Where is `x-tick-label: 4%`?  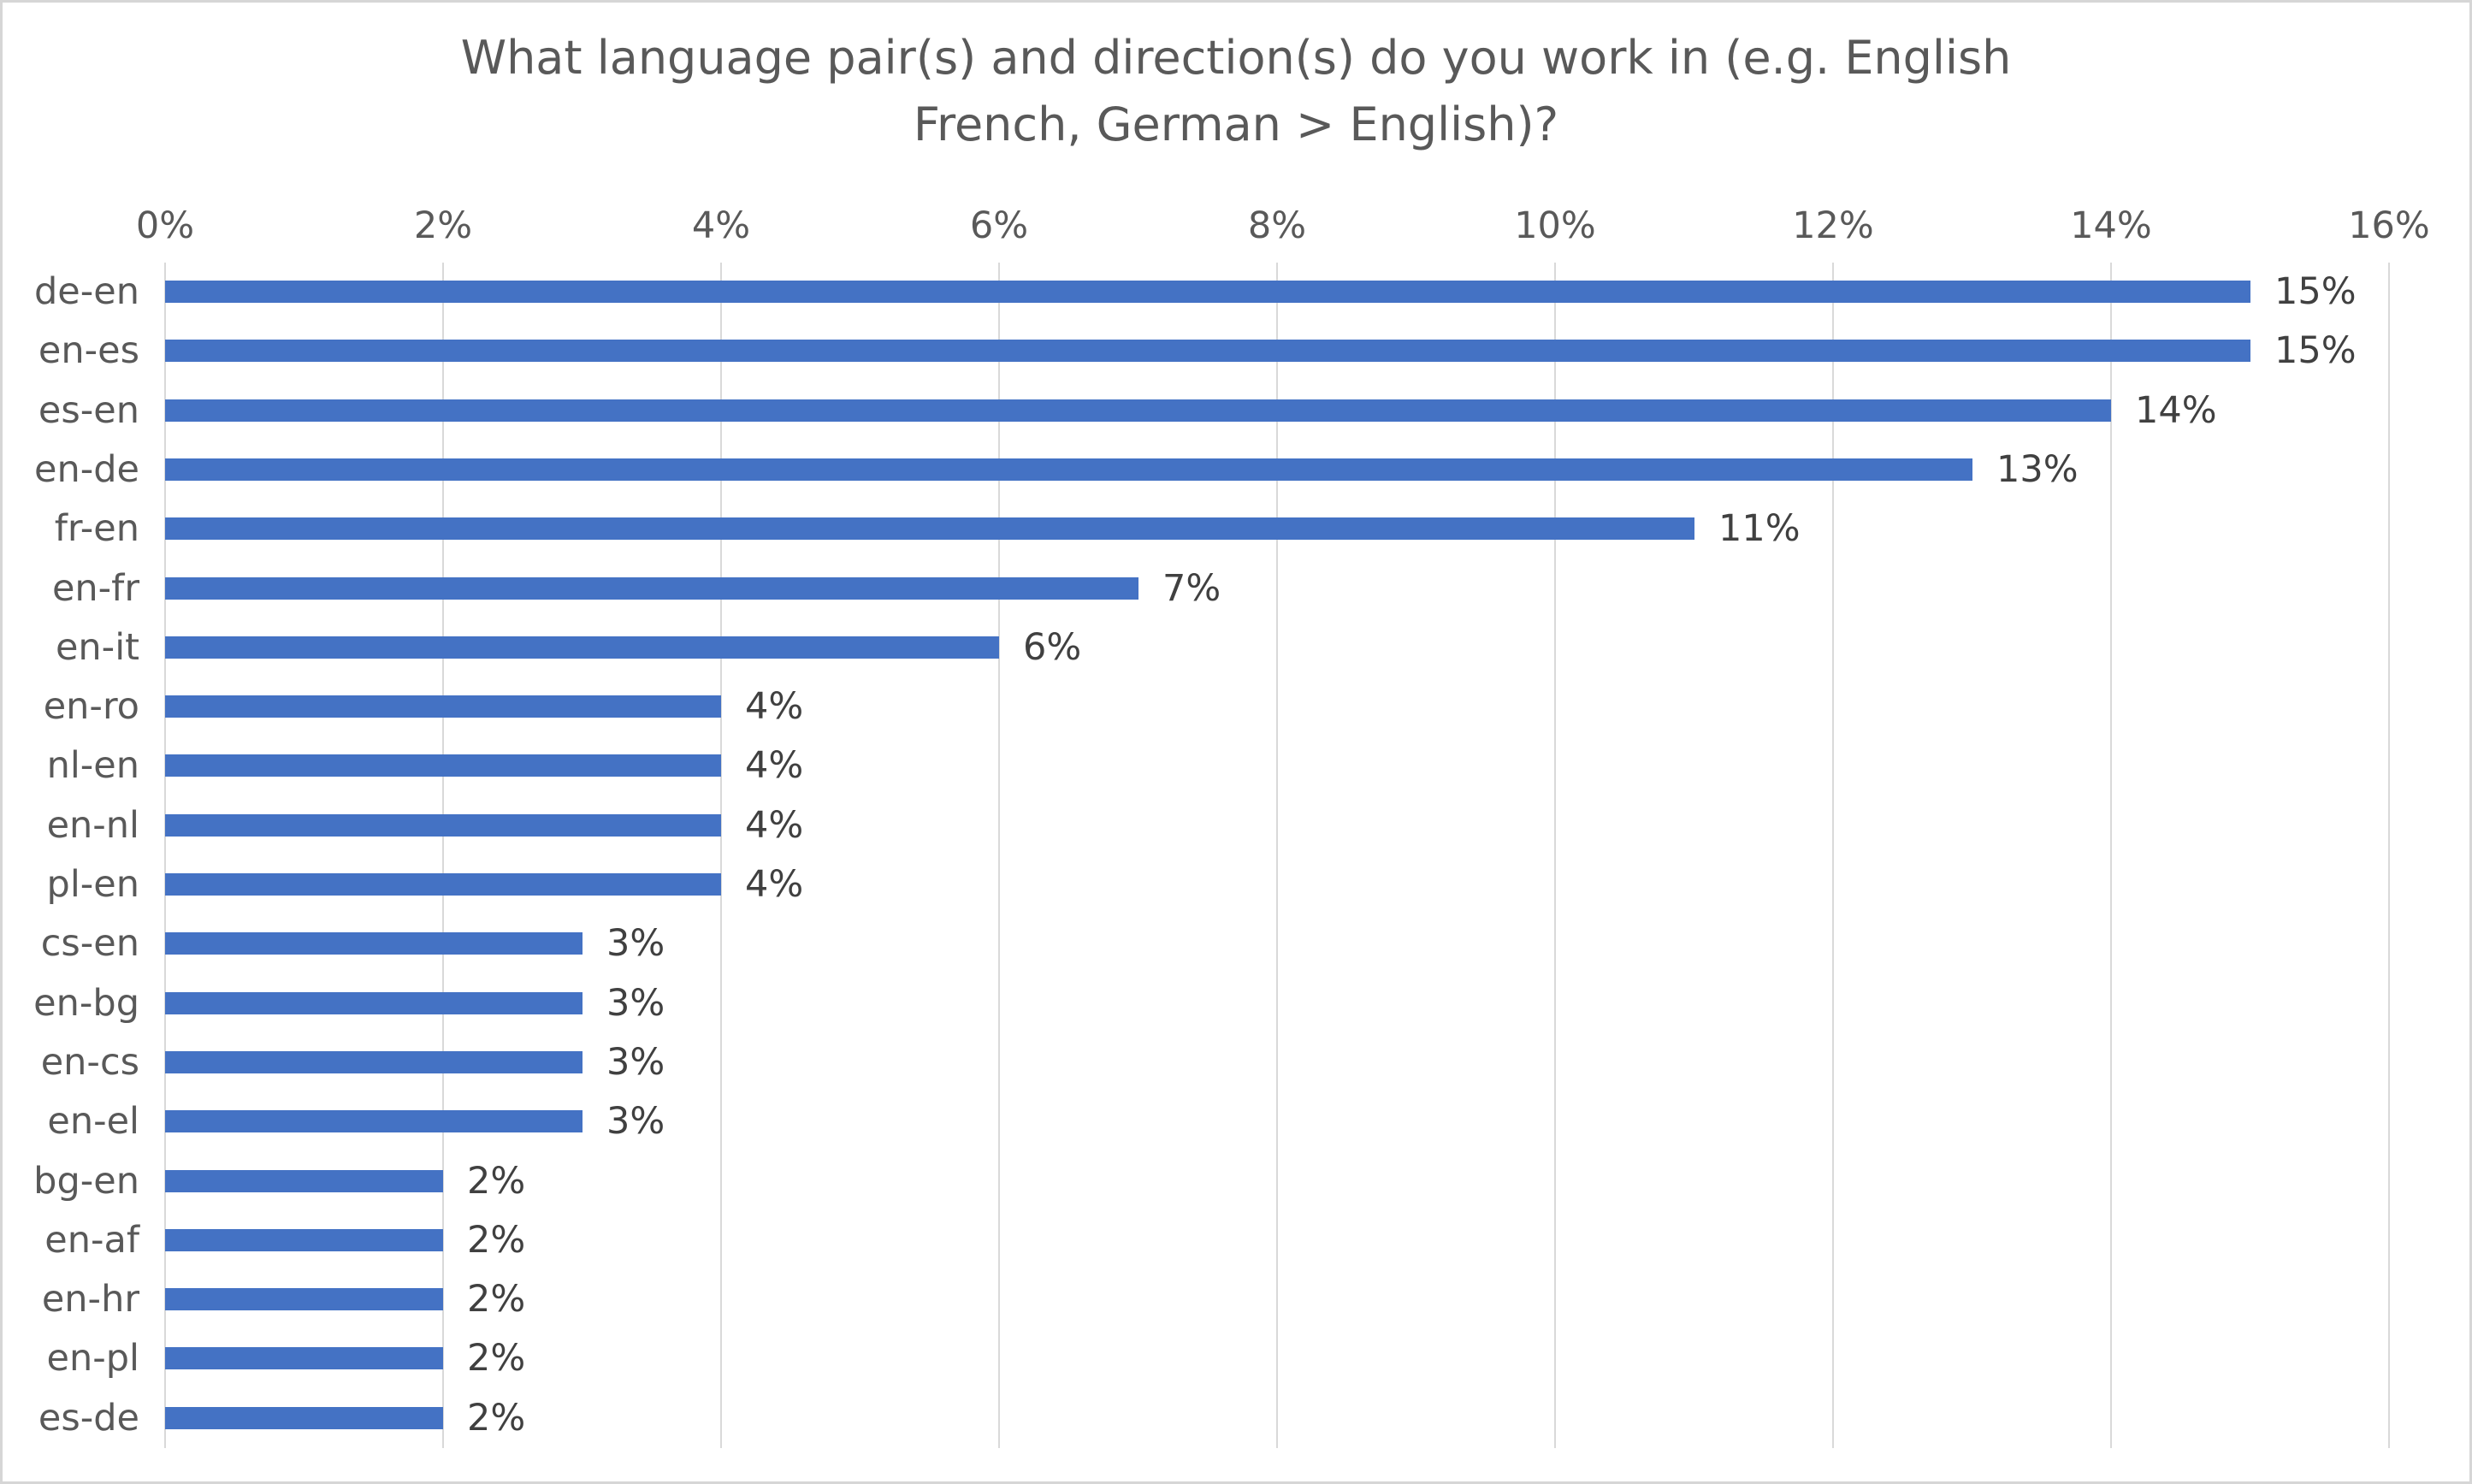 x-tick-label: 4% is located at coordinates (721, 225).